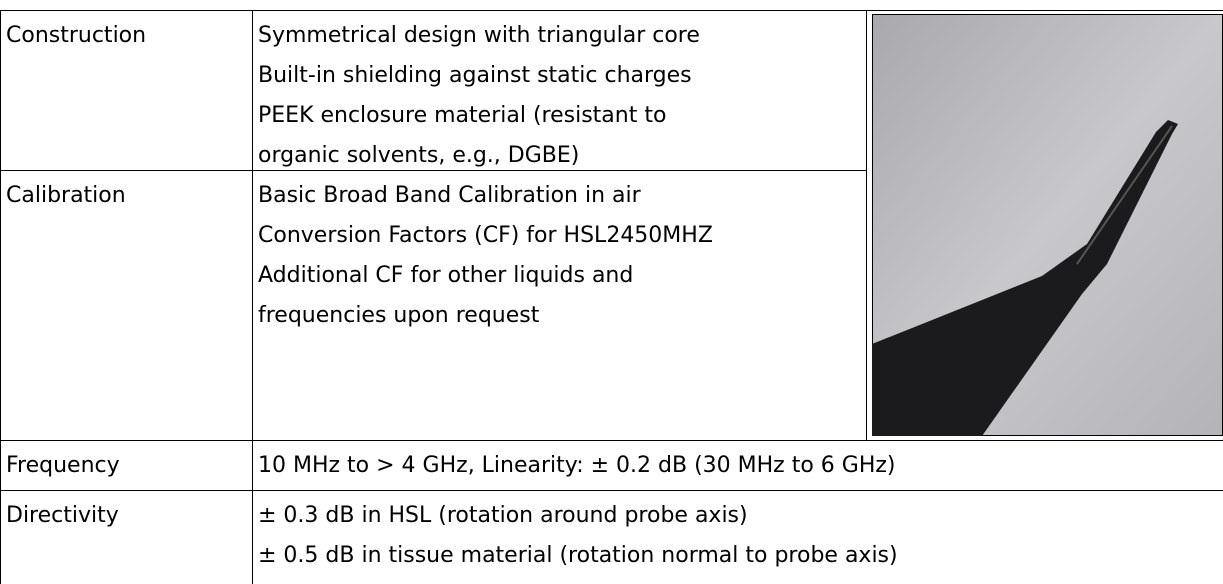 Image resolution: width=1223 pixels, height=584 pixels. Describe the element at coordinates (485, 235) in the screenshot. I see `row-text: Conversion Factors (CF) for HSL2450MHZ` at that location.